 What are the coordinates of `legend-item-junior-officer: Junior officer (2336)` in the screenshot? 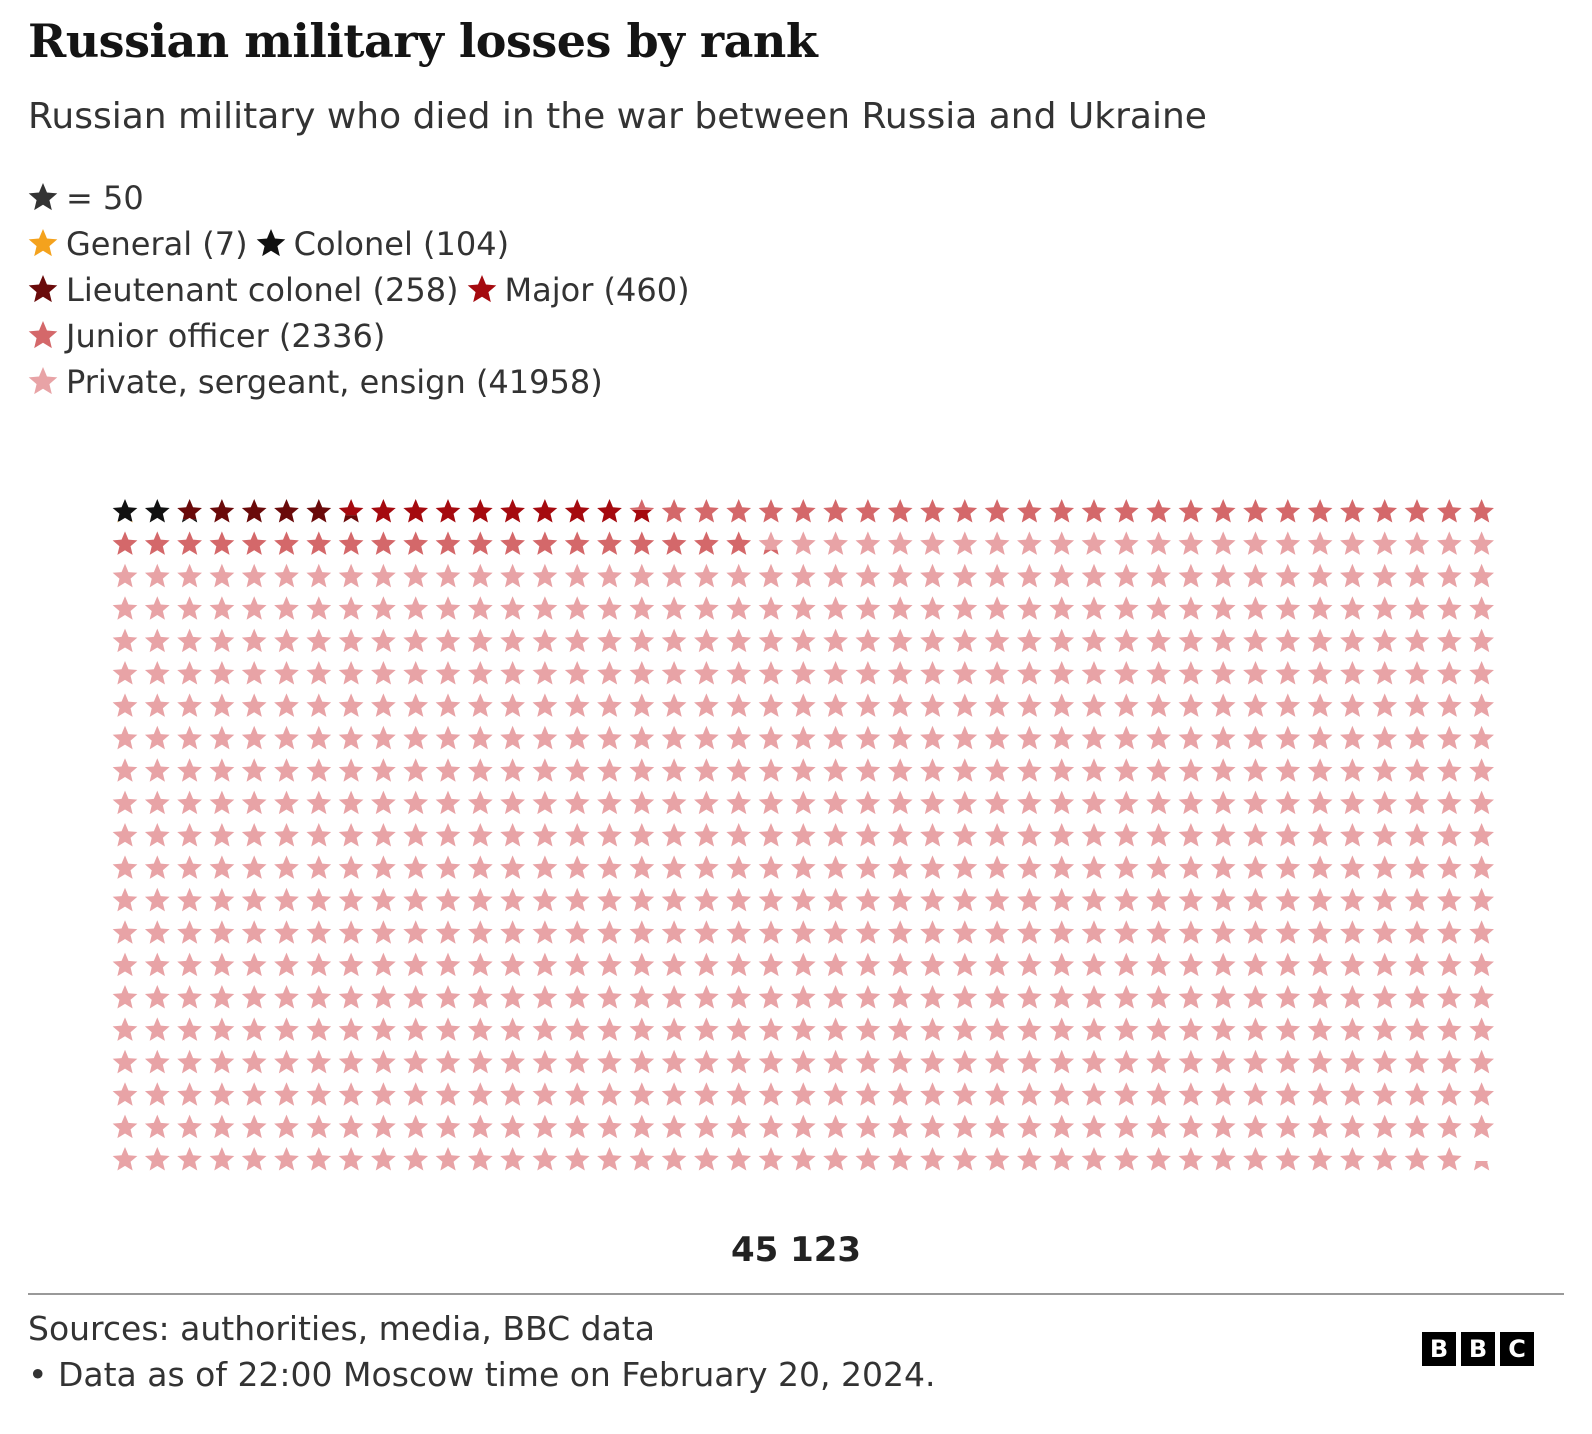 It's located at (206, 336).